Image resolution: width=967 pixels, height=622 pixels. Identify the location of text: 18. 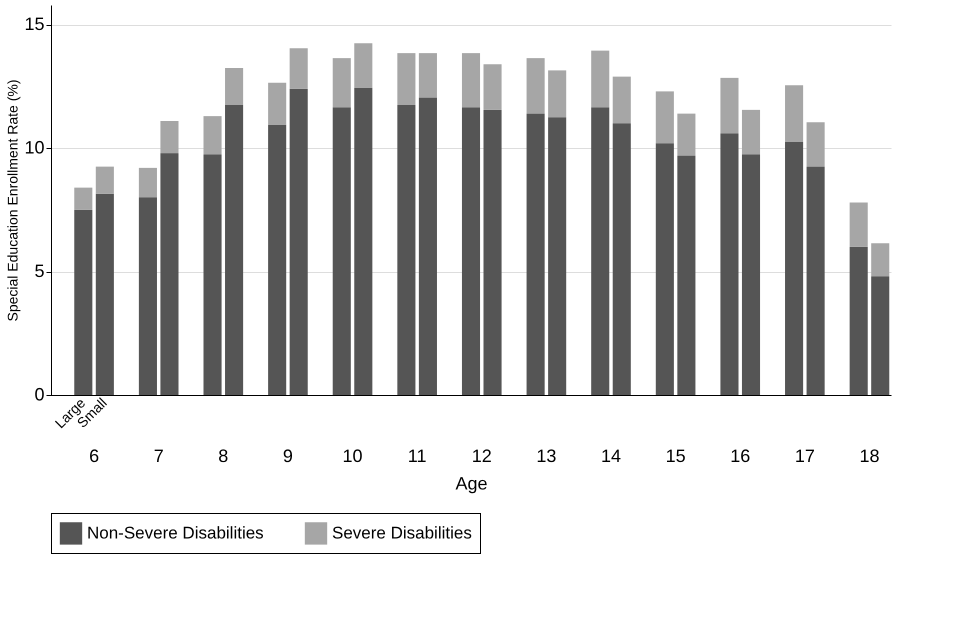
(869, 456).